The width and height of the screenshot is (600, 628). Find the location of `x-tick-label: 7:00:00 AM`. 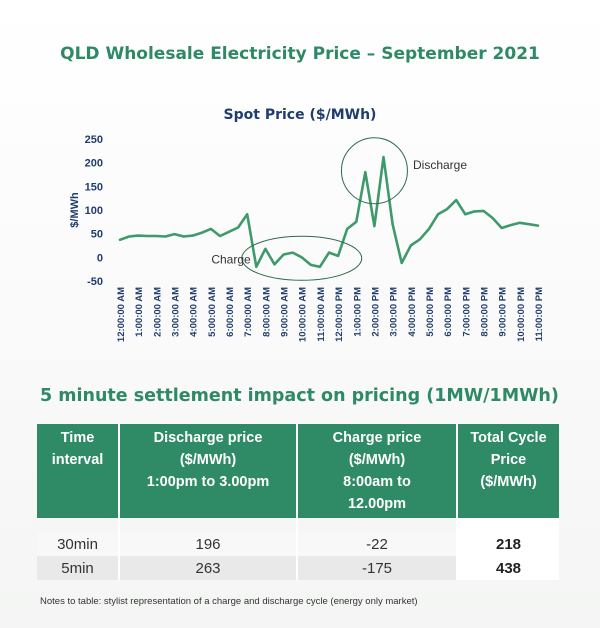

x-tick-label: 7:00:00 AM is located at coordinates (248, 312).